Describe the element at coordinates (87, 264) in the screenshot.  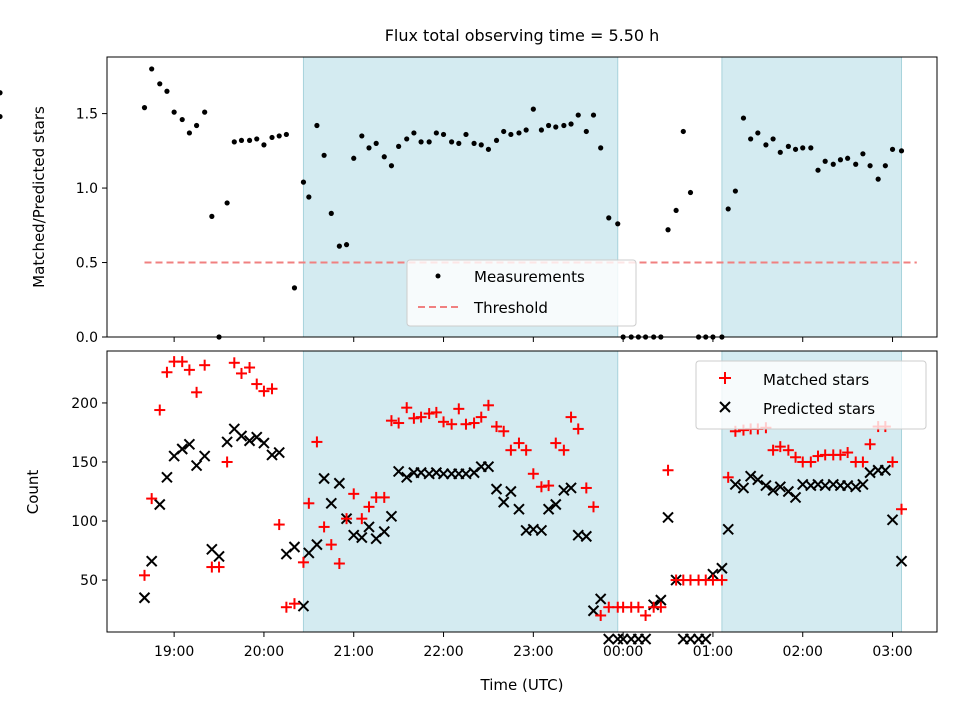
I see `y-tick-label: 0.5` at that location.